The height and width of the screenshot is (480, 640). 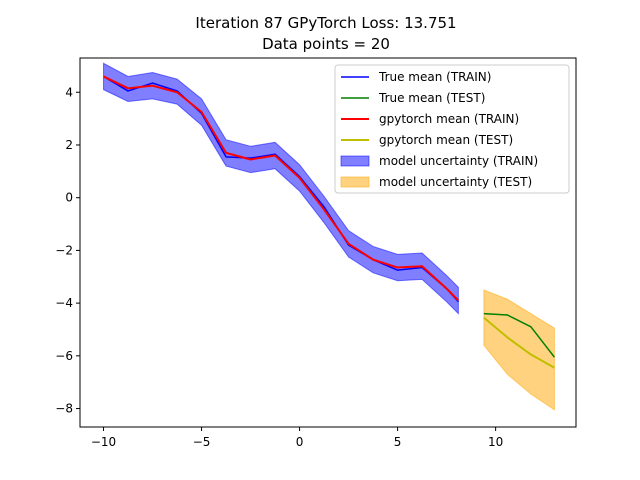 I want to click on chart-title-line1: Iteration 87 GPyTorch Loss: 13.751, so click(x=325, y=23).